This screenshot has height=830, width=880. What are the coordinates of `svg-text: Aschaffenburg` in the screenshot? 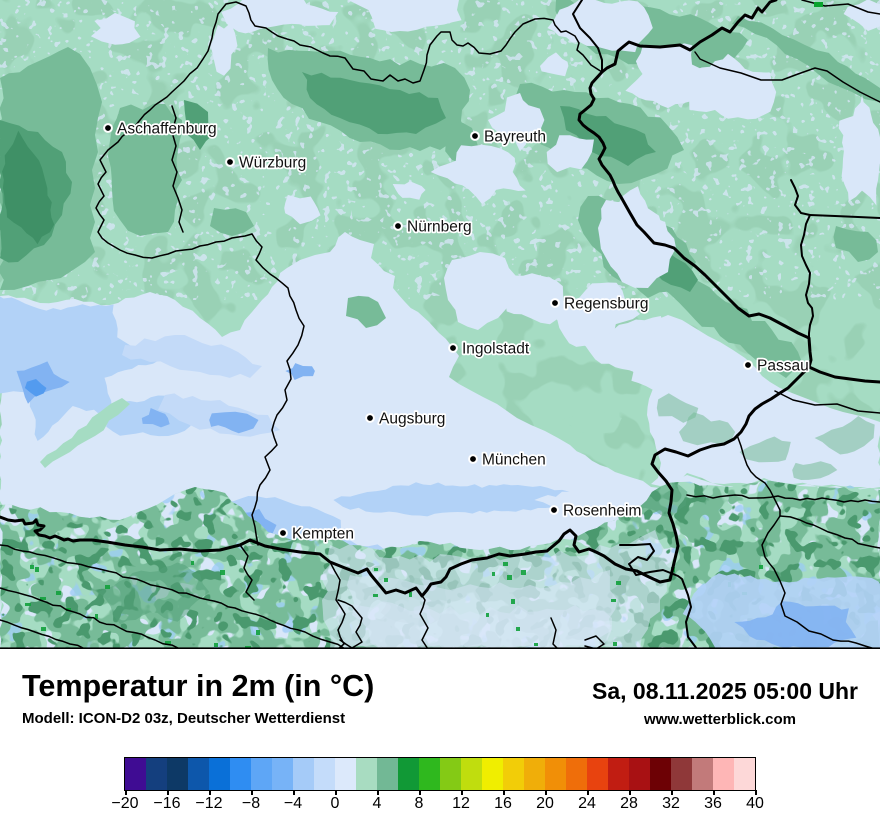 It's located at (167, 129).